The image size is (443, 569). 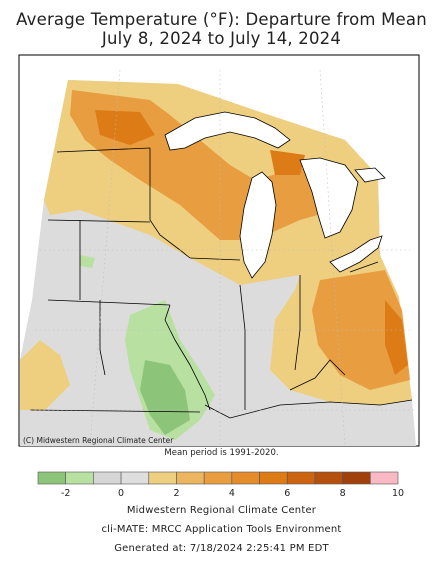 I want to click on warm-core-upper-peninsula, so click(x=287, y=162).